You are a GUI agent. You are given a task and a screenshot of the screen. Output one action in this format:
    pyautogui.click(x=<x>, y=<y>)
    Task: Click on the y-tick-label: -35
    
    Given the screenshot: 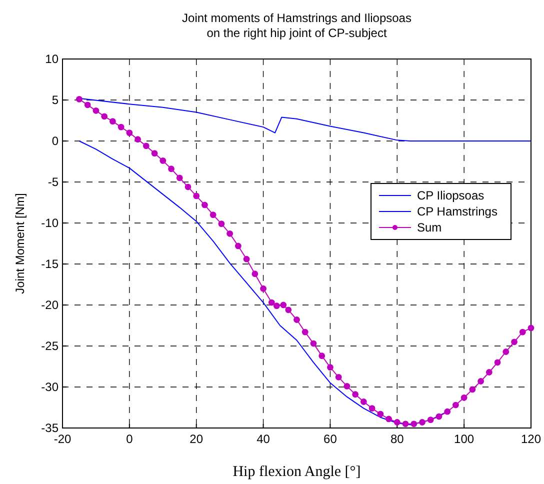 What is the action you would take?
    pyautogui.click(x=50, y=428)
    